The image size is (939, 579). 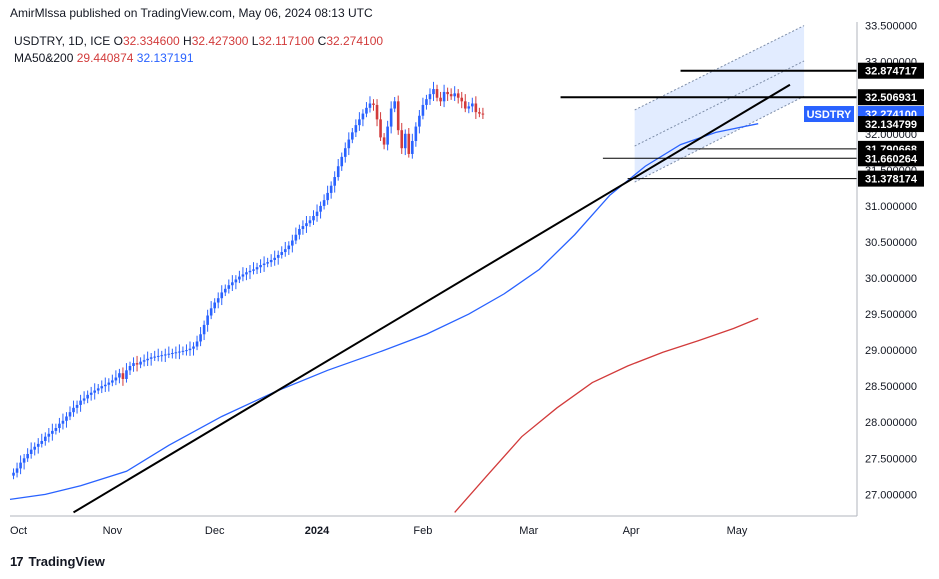 What do you see at coordinates (322, 41) in the screenshot?
I see `close-label: C` at bounding box center [322, 41].